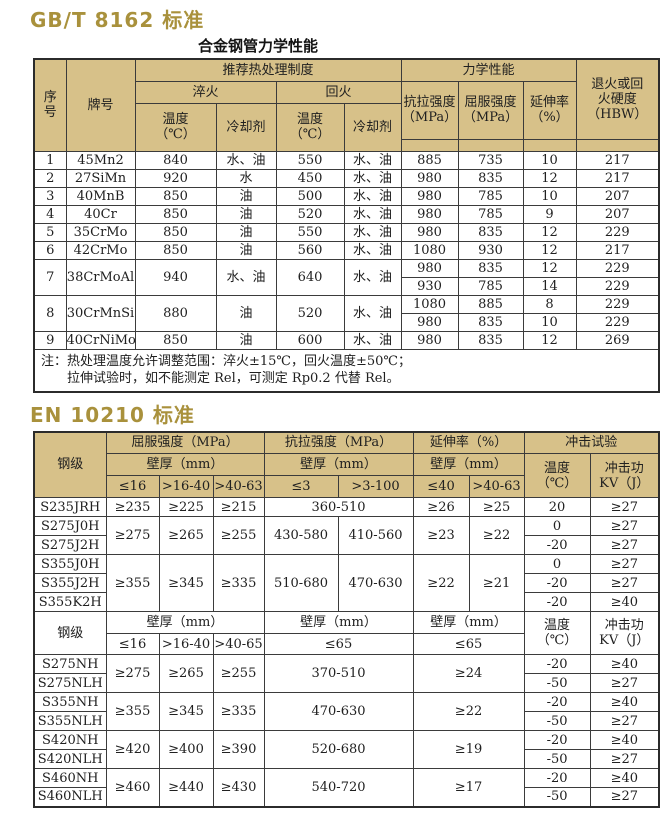  I want to click on t1-no: 9, so click(50, 340).